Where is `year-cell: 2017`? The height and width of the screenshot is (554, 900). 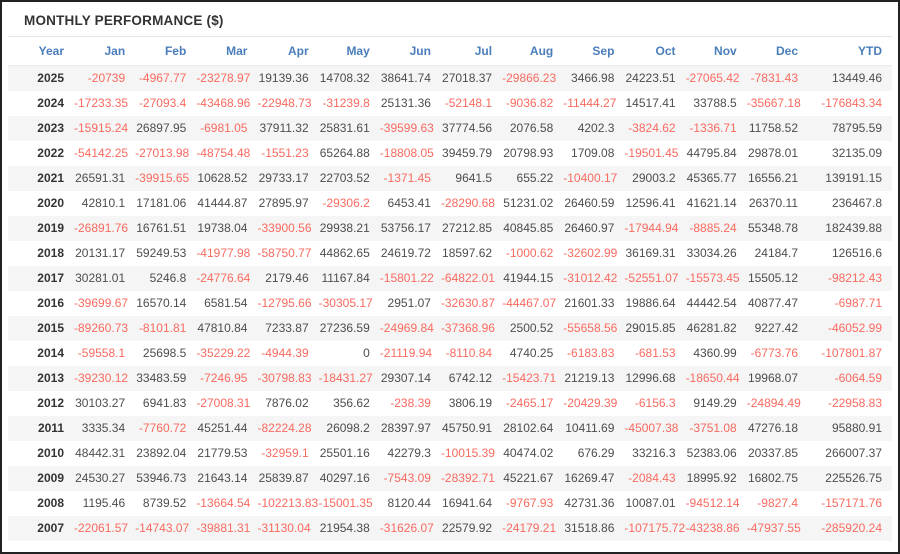 year-cell: 2017 is located at coordinates (50, 278).